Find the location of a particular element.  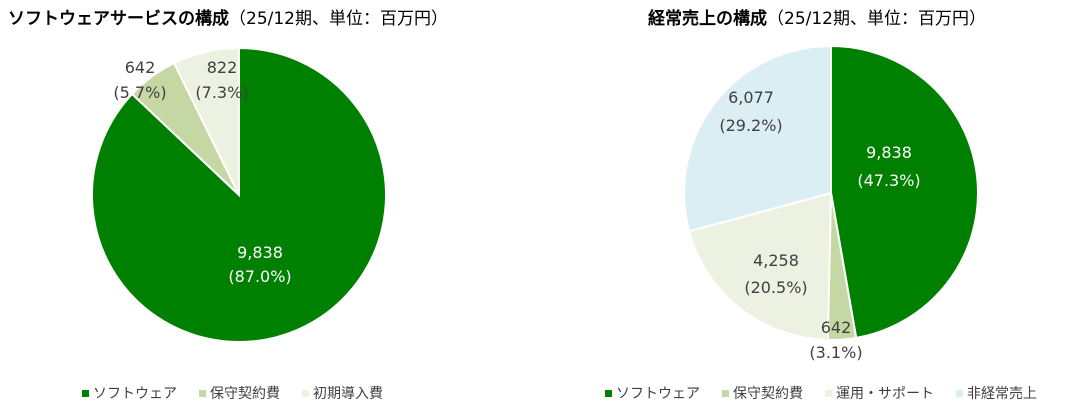

legend-label: 初期導入費 is located at coordinates (348, 394).